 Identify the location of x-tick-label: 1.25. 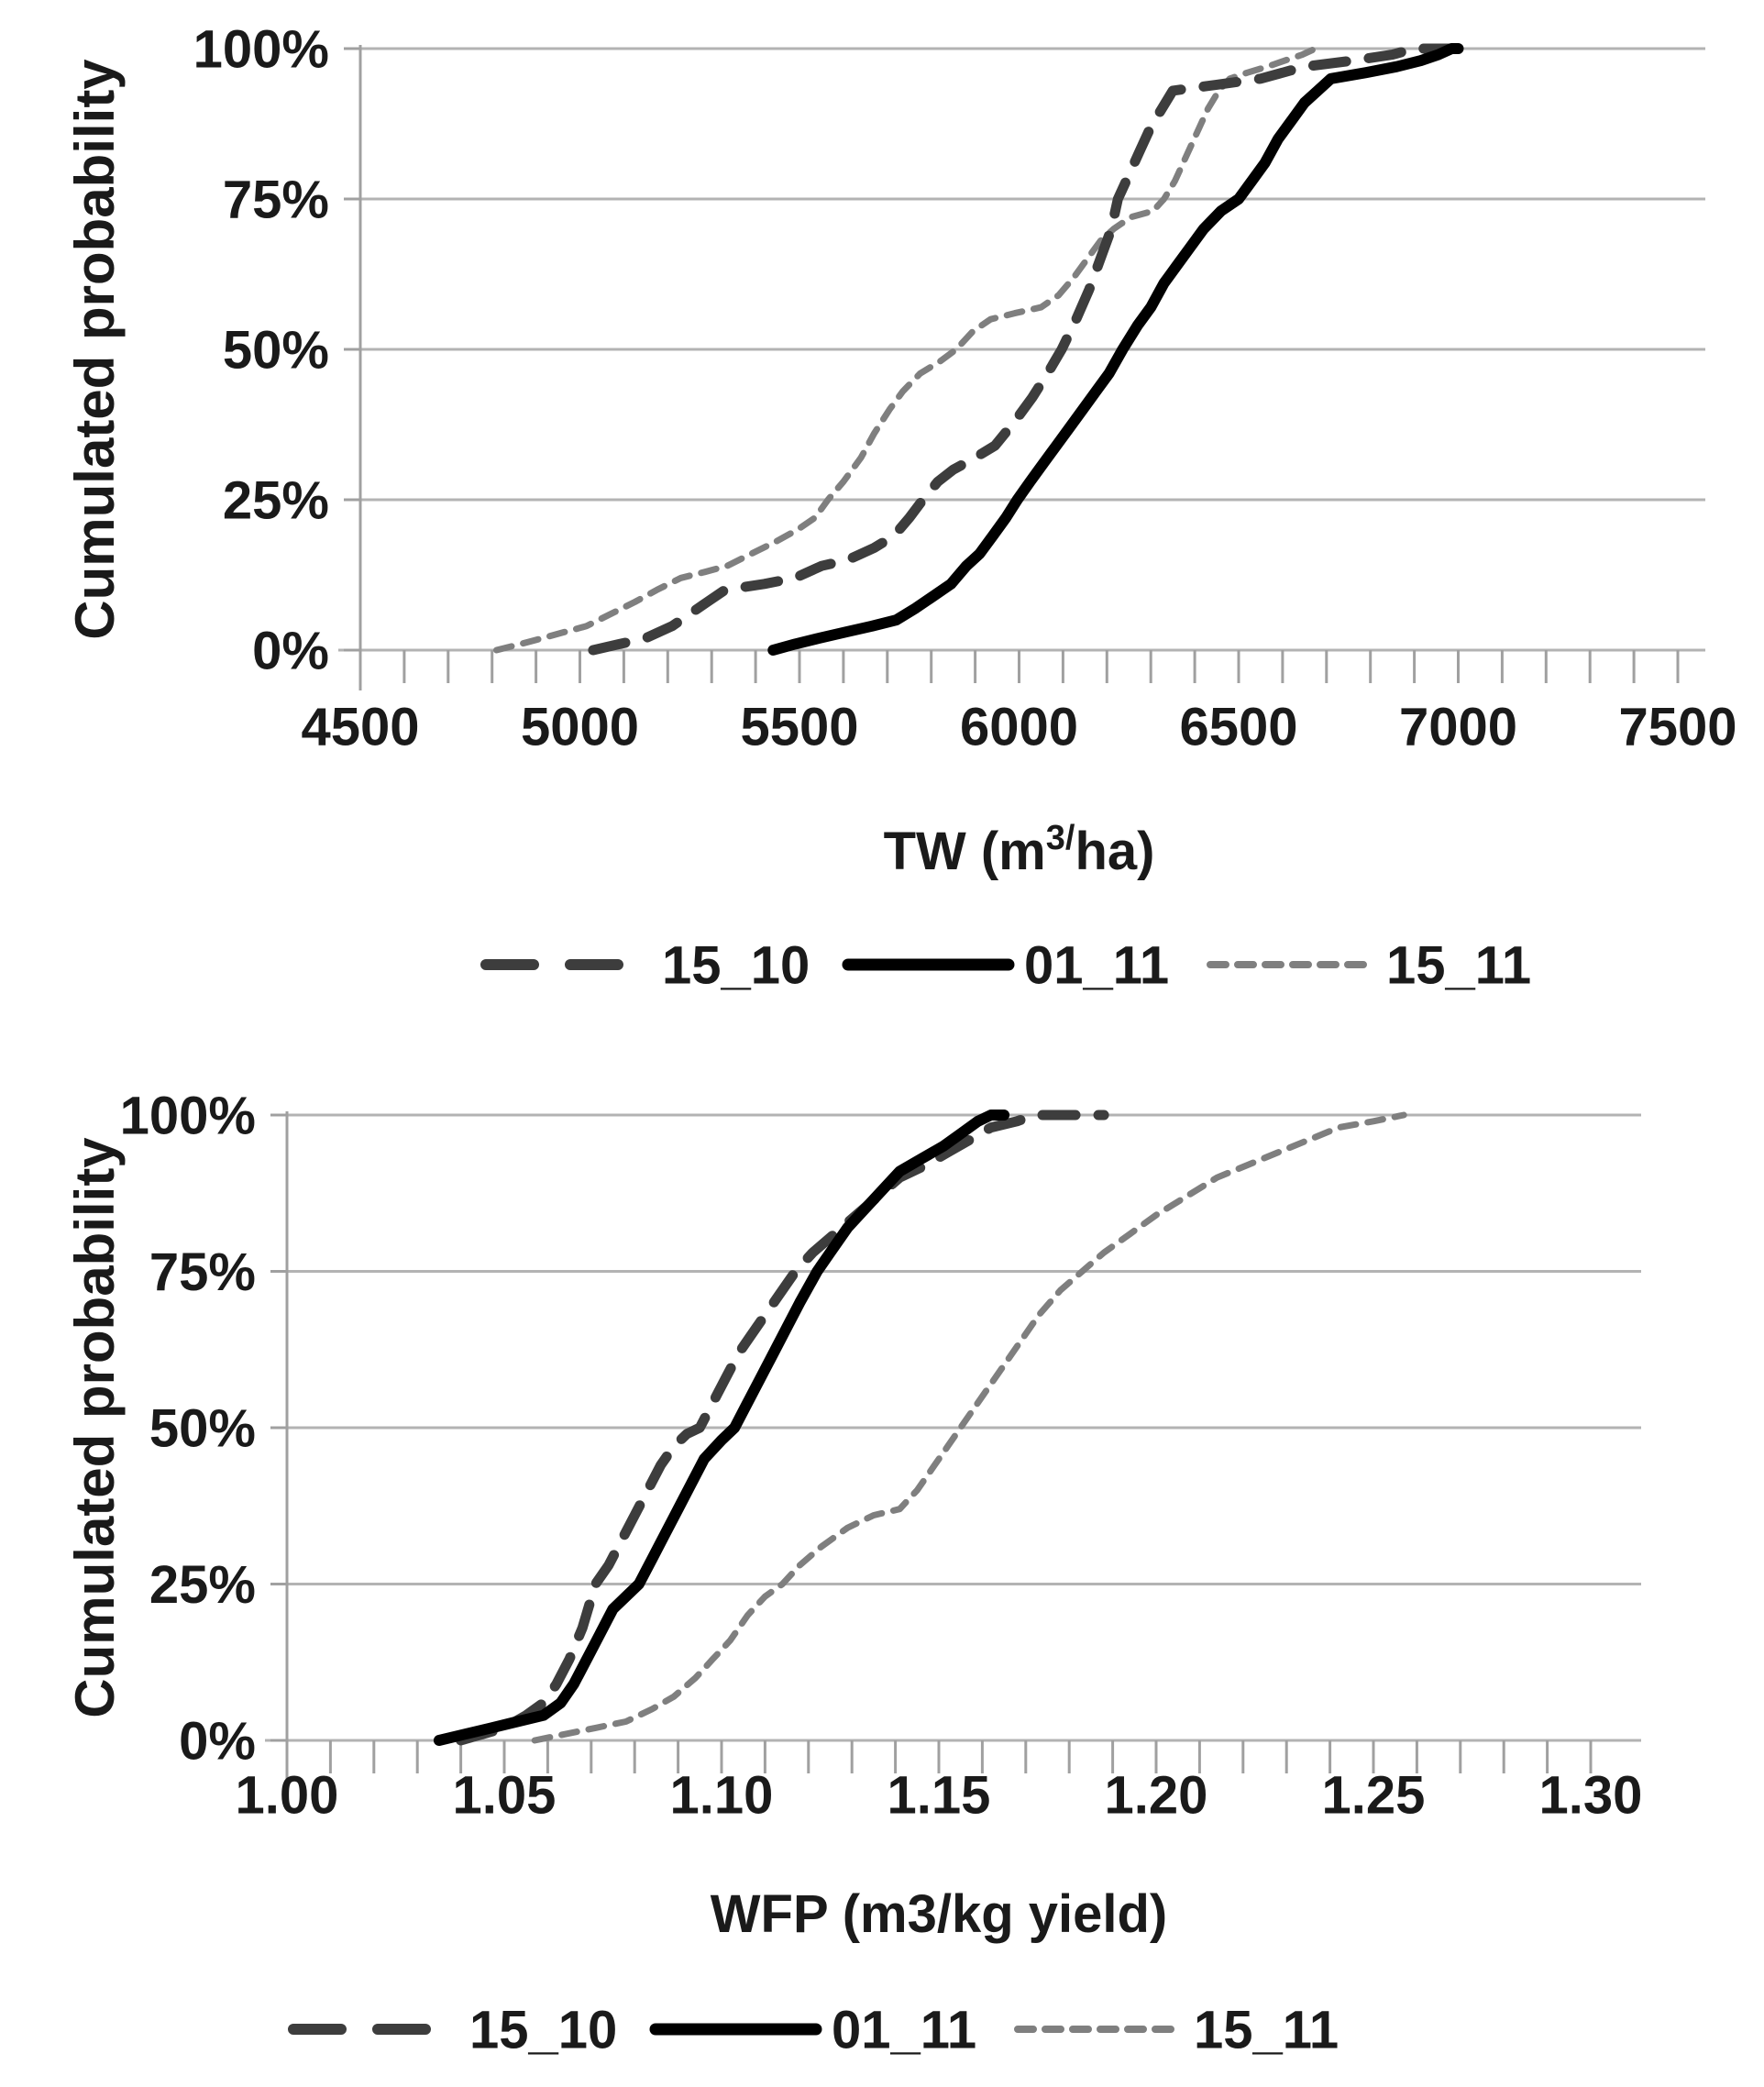
(1374, 1795).